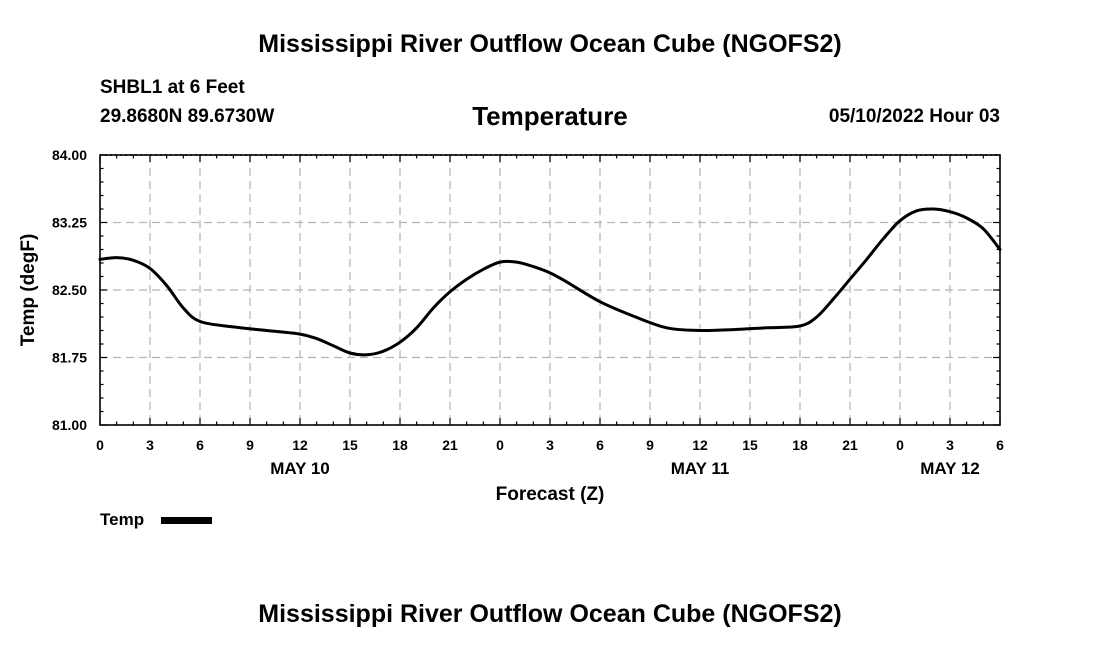 This screenshot has height=650, width=1100. I want to click on y-tick-label: 81.75, so click(69, 358).